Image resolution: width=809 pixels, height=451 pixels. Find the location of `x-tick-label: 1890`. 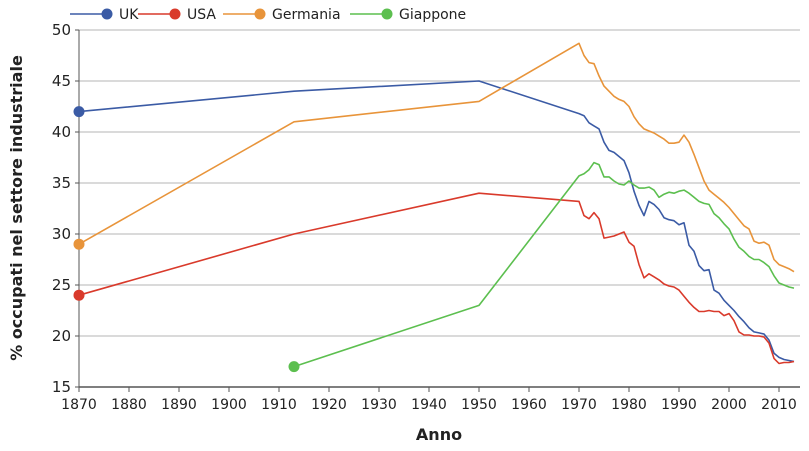

x-tick-label: 1890 is located at coordinates (179, 405).